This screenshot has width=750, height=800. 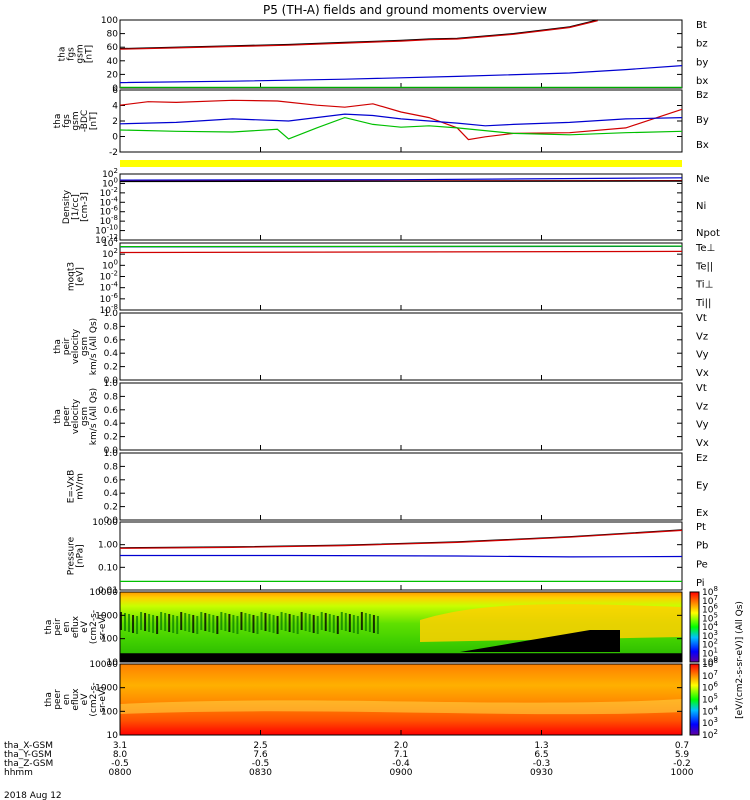 What do you see at coordinates (704, 266) in the screenshot?
I see `legend-Te||: Te||` at bounding box center [704, 266].